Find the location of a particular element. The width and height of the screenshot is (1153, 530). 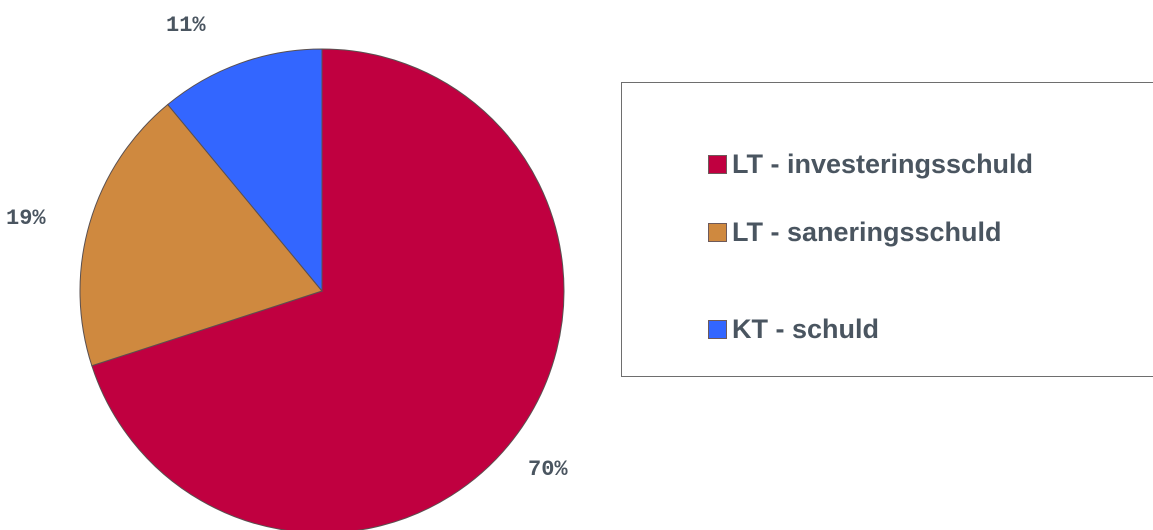

pct-label-0: 70% is located at coordinates (548, 469).